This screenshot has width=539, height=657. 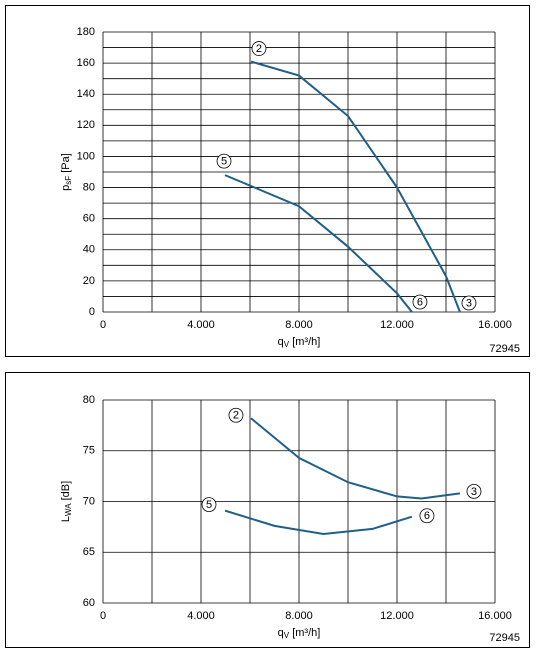 I want to click on y-tick-label: 100, so click(x=86, y=156).